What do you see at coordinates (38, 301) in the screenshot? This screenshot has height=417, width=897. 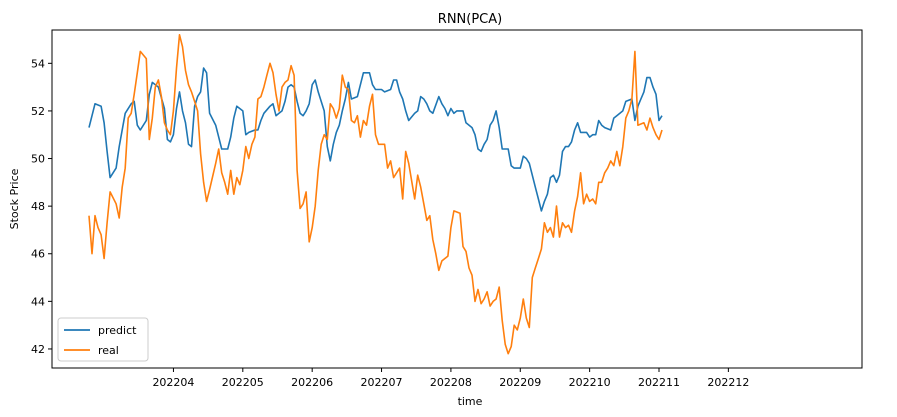 I see `y-tick-label: 44` at bounding box center [38, 301].